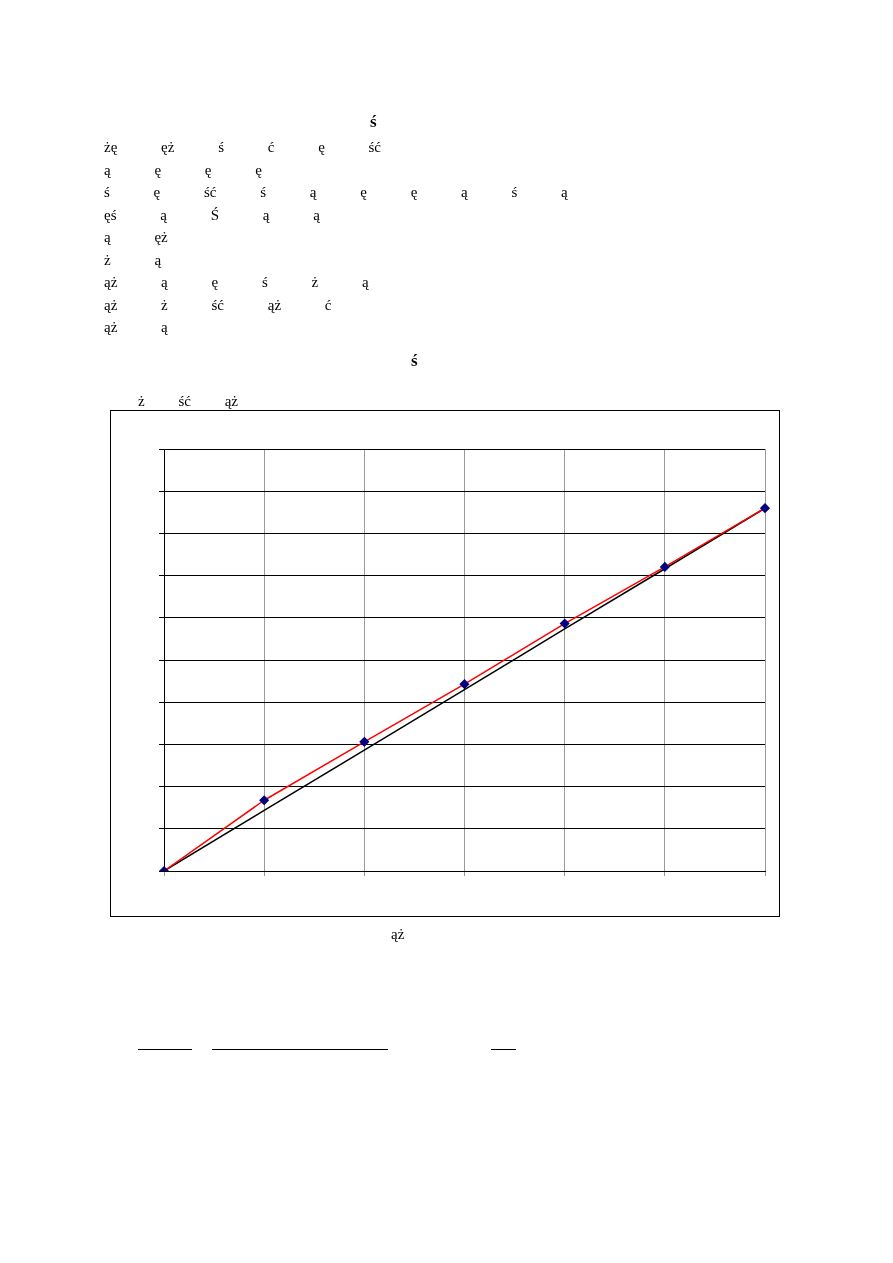 Image resolution: width=893 pixels, height=1263 pixels. What do you see at coordinates (373, 122) in the screenshot?
I see `text: ś` at bounding box center [373, 122].